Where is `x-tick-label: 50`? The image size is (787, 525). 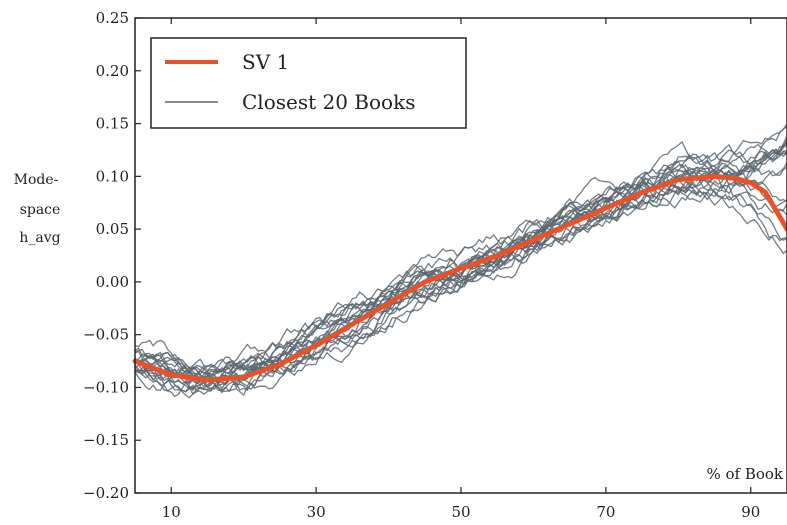 x-tick-label: 50 is located at coordinates (460, 512).